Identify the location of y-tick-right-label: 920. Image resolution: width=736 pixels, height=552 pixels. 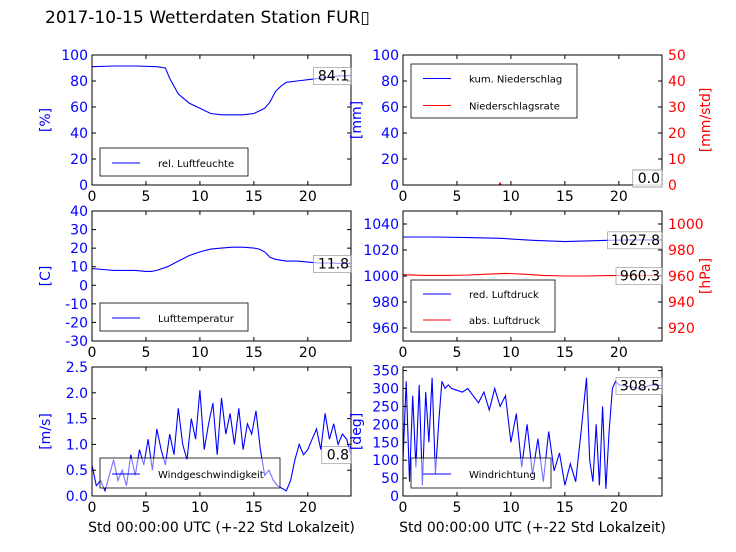
(681, 329).